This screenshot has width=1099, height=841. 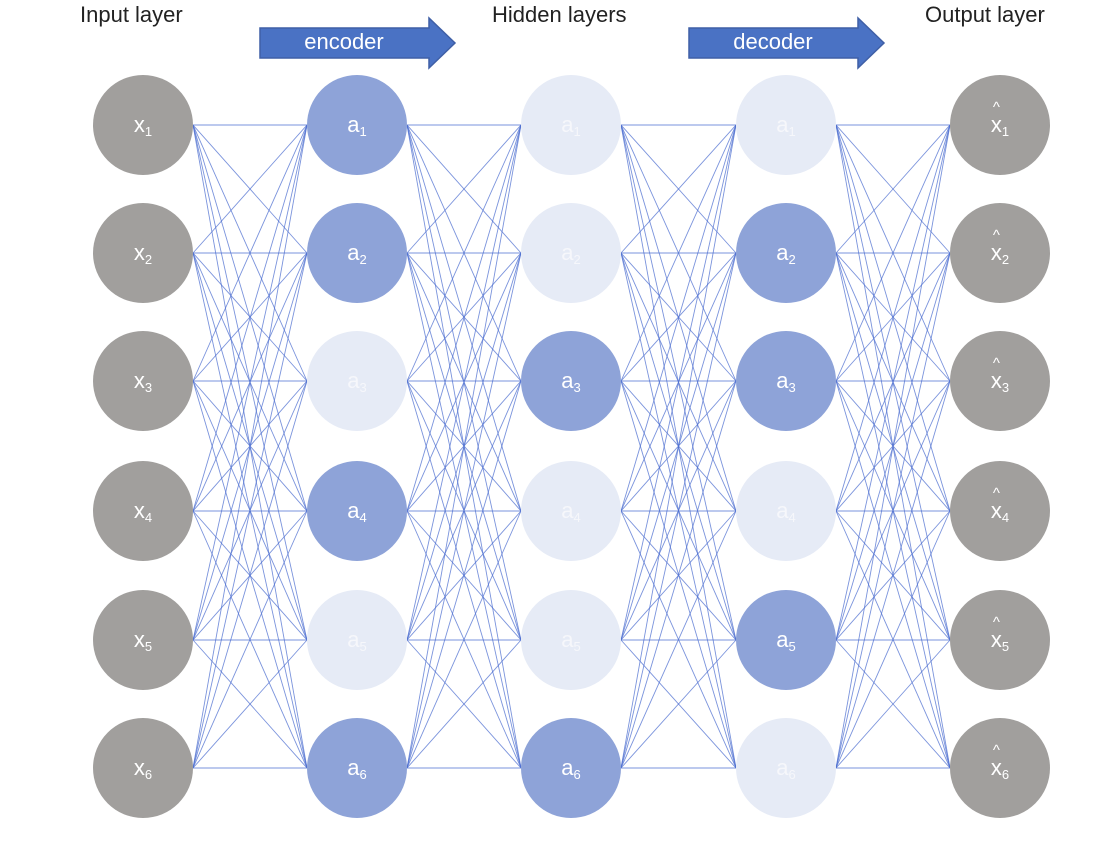 I want to click on hidden-2-node-1: a1, so click(x=571, y=125).